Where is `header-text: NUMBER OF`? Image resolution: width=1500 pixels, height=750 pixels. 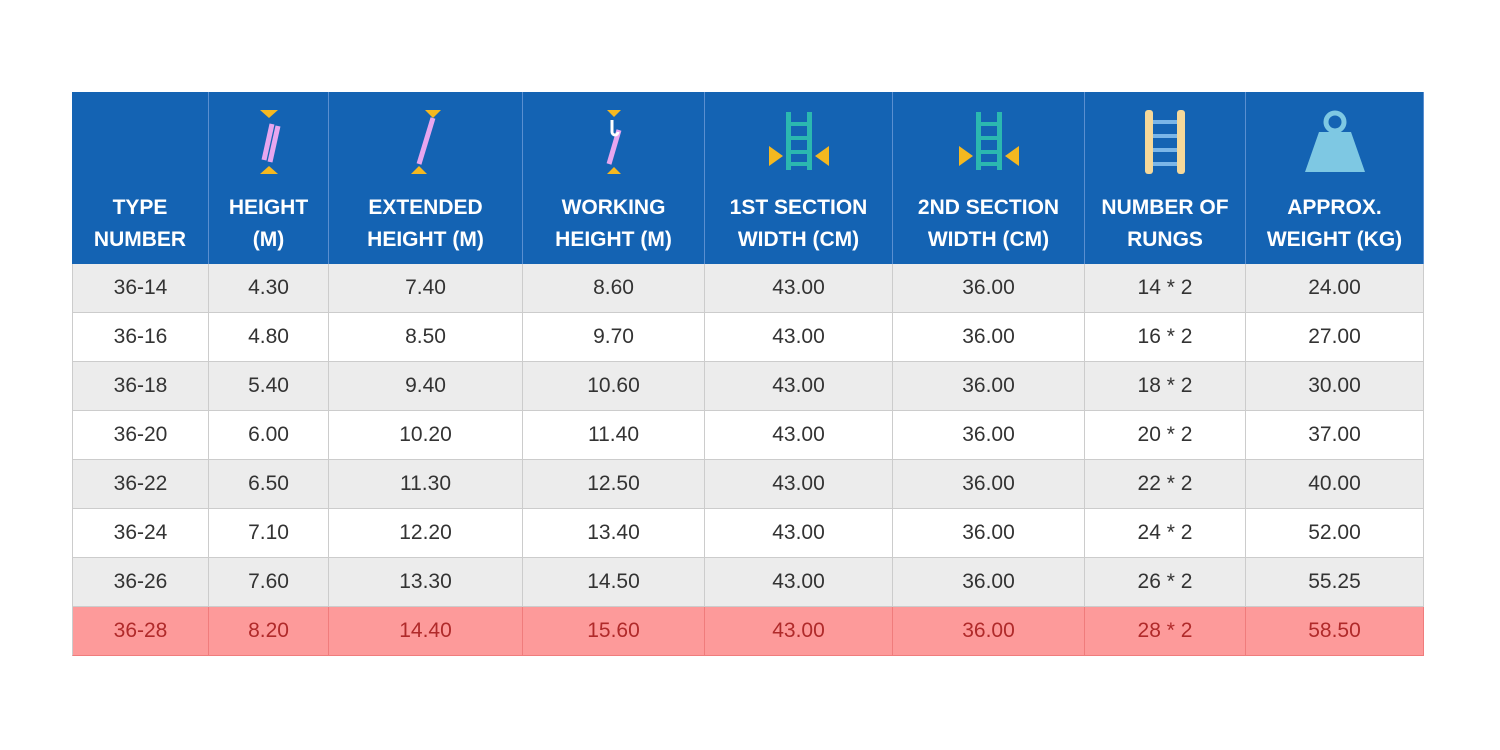
header-text: NUMBER OF is located at coordinates (1165, 207).